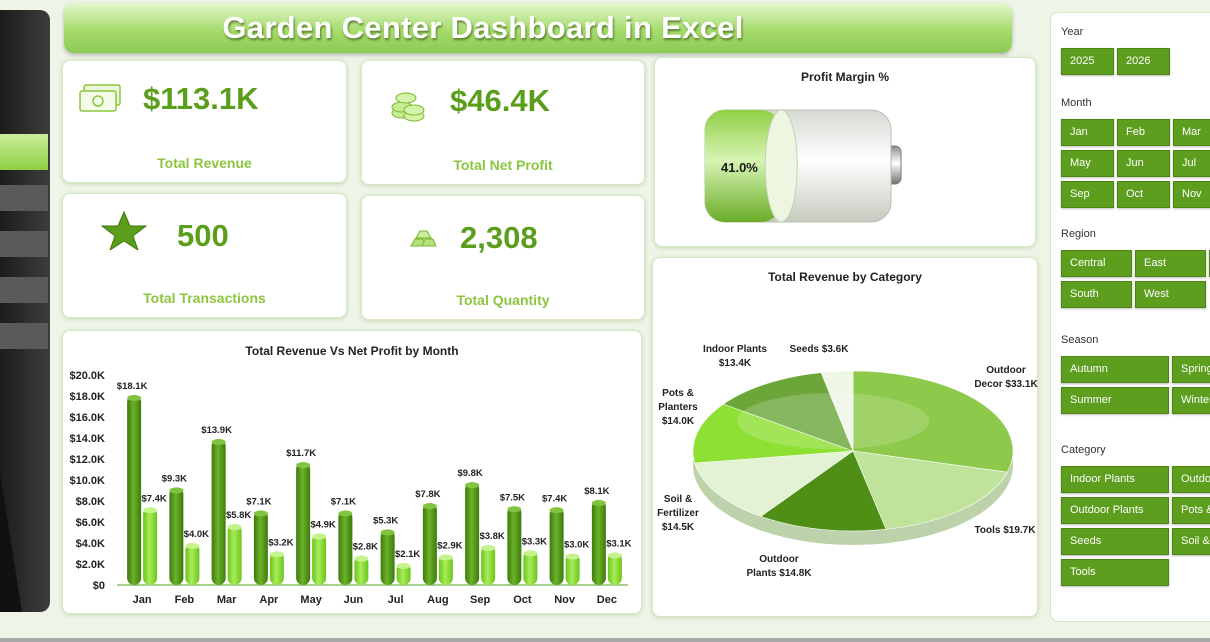  What do you see at coordinates (1115, 510) in the screenshot?
I see `slicer-category-outdoor-plants: Outdoor Plants` at bounding box center [1115, 510].